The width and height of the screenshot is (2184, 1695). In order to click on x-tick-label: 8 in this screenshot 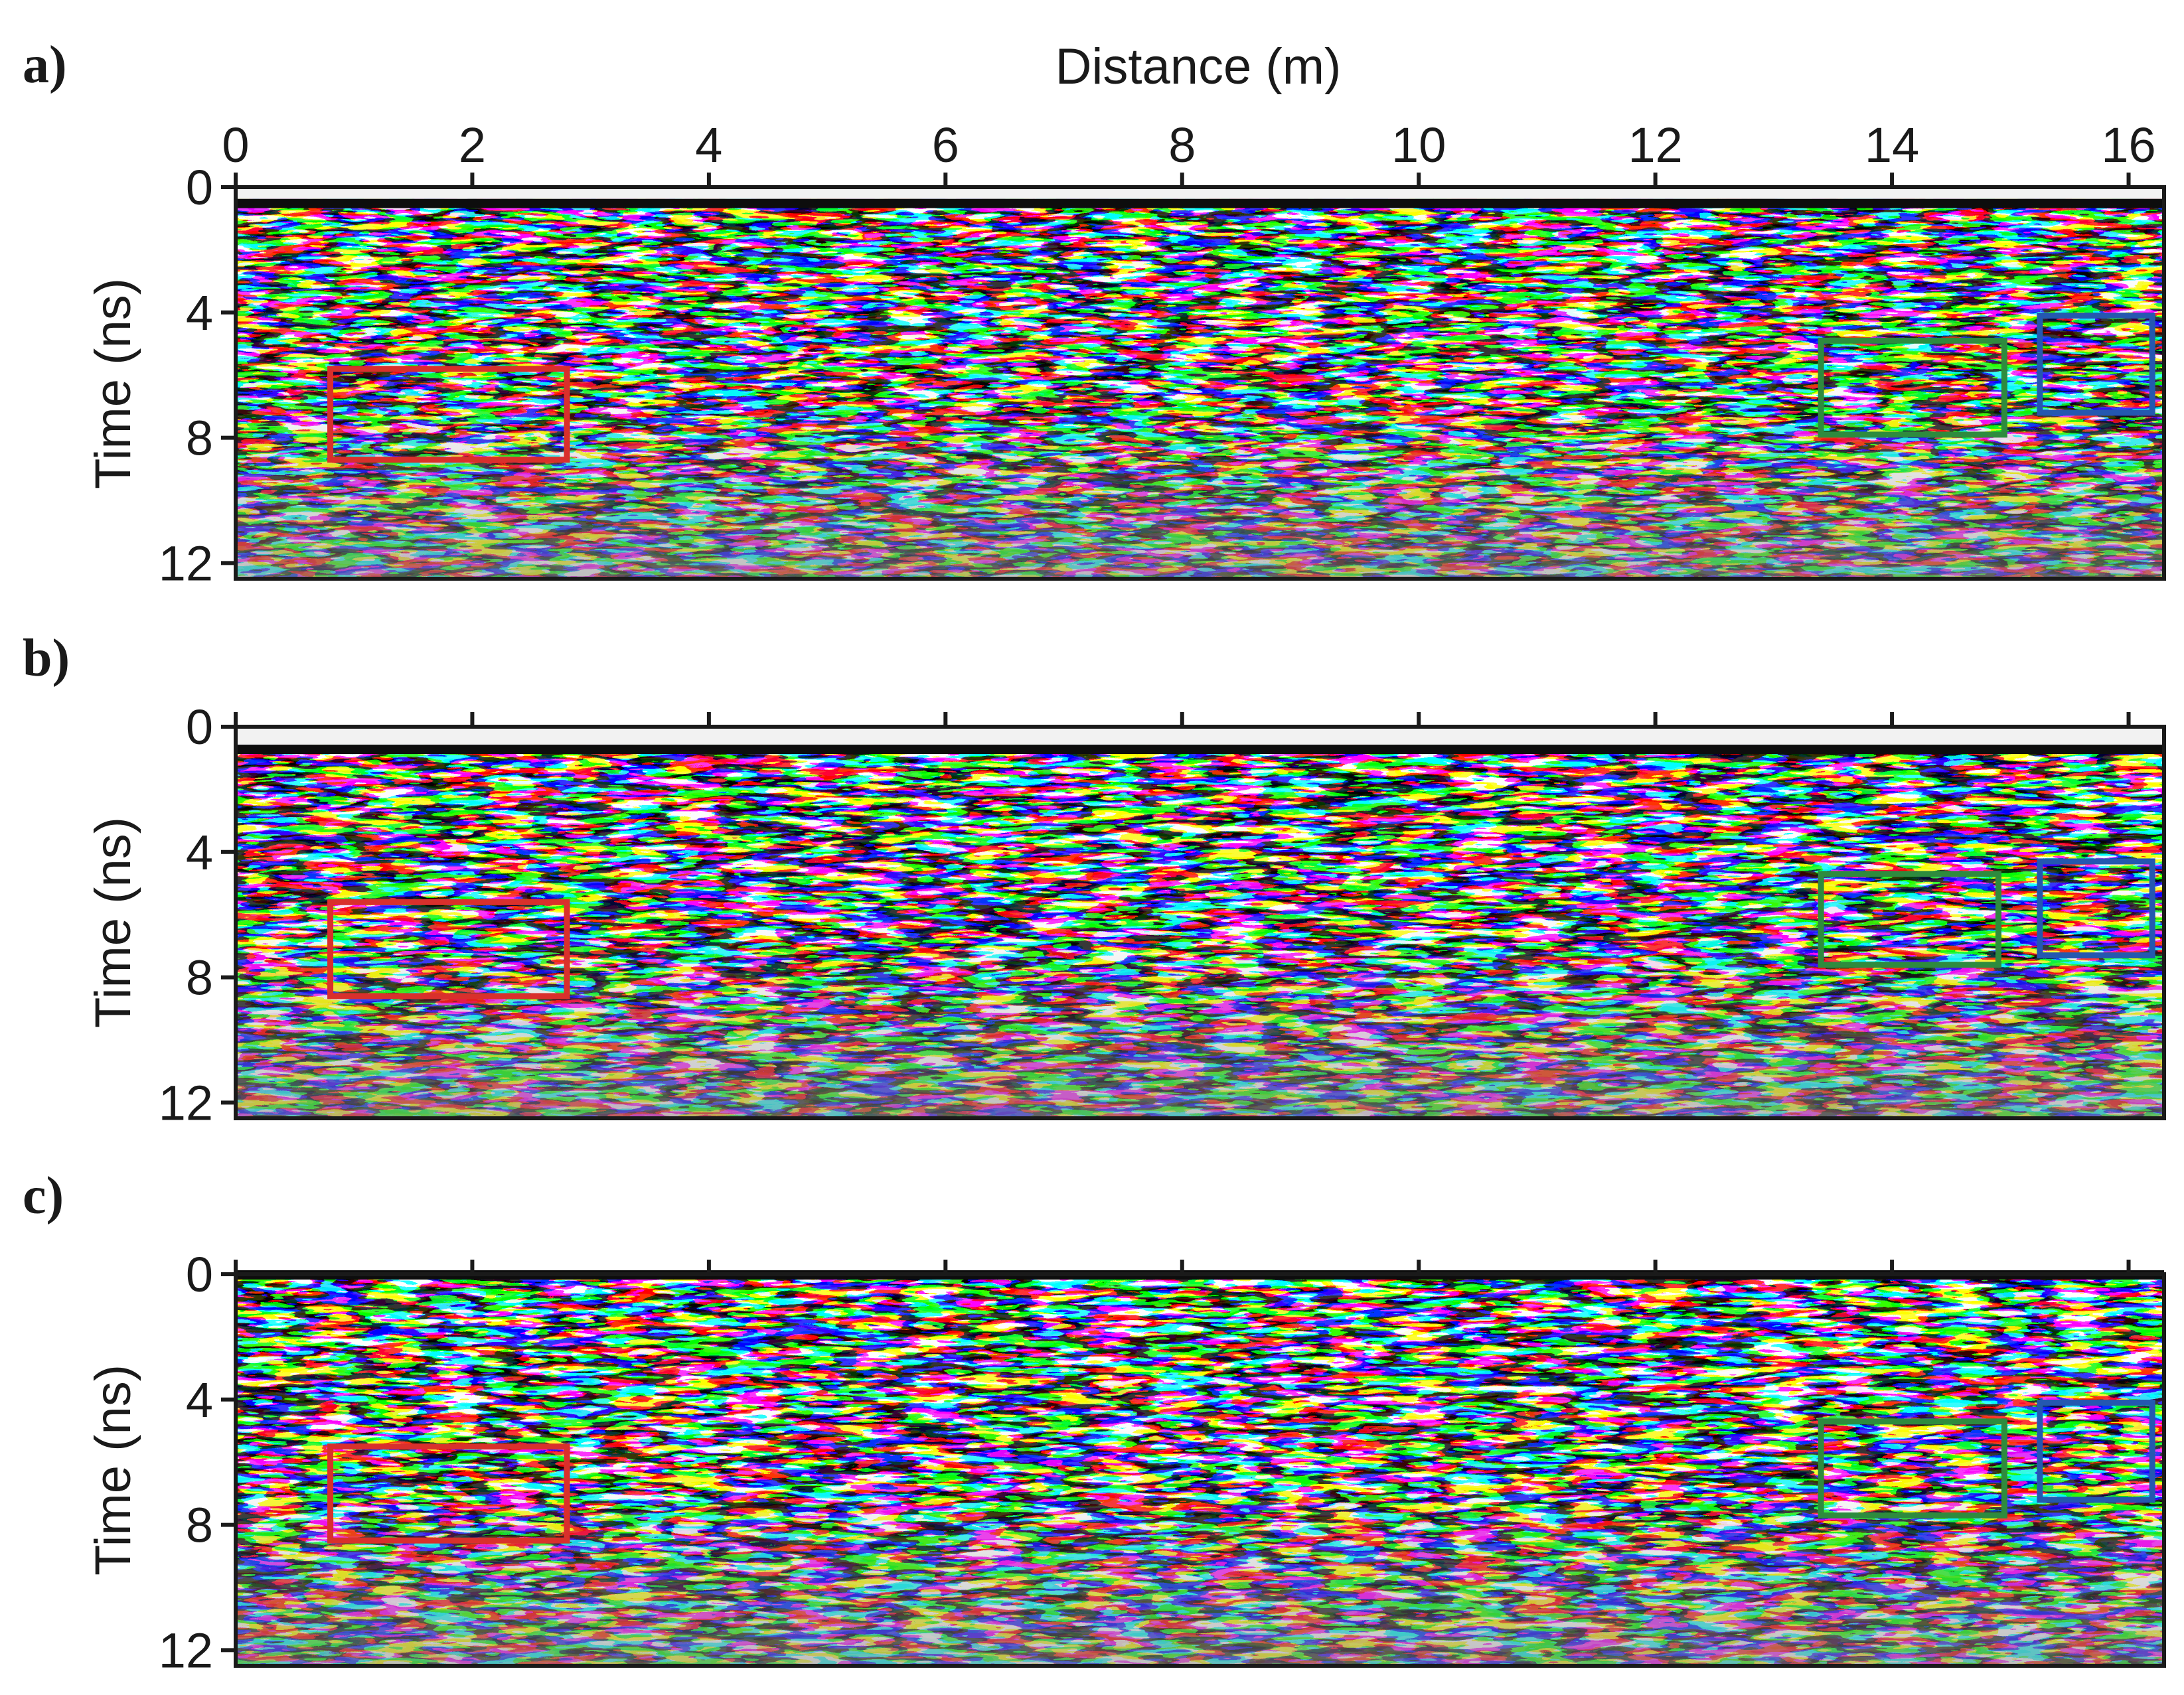, I will do `click(1182, 145)`.